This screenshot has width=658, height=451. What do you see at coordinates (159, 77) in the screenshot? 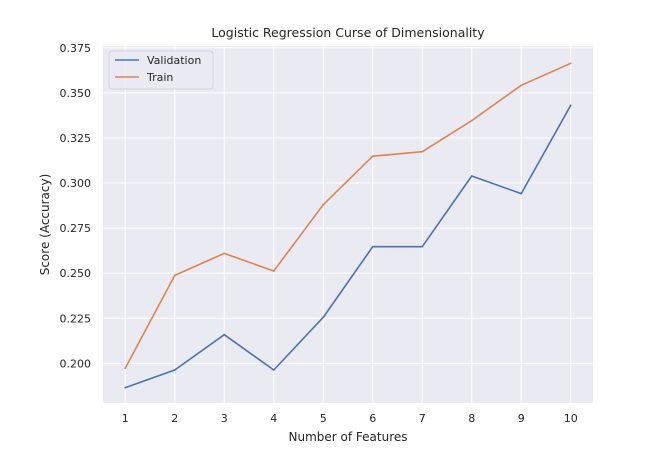
I see `legend-label: Train` at bounding box center [159, 77].